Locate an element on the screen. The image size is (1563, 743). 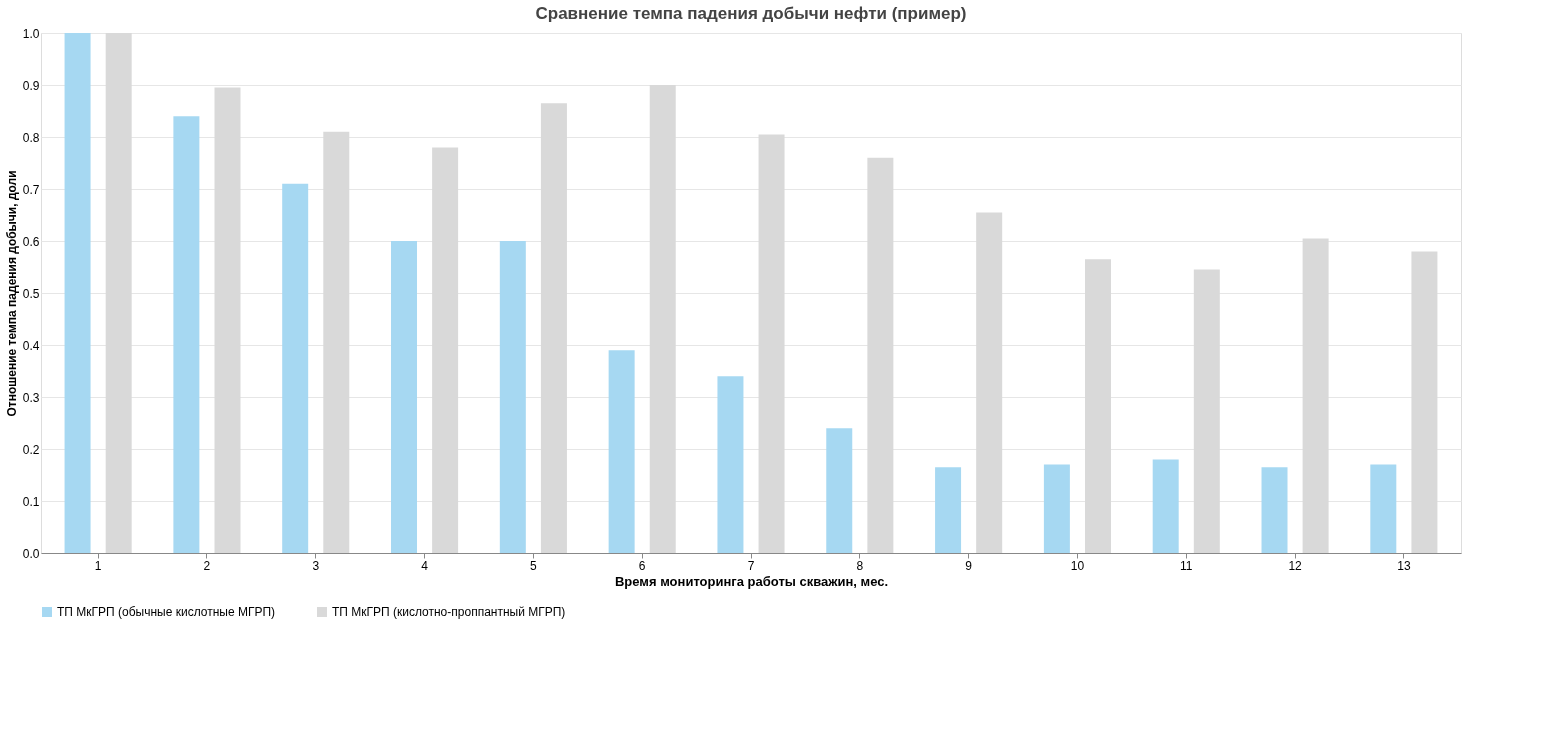
chart-title: Сравнение темпа падения добычи нефти (пример) is located at coordinates (751, 13).